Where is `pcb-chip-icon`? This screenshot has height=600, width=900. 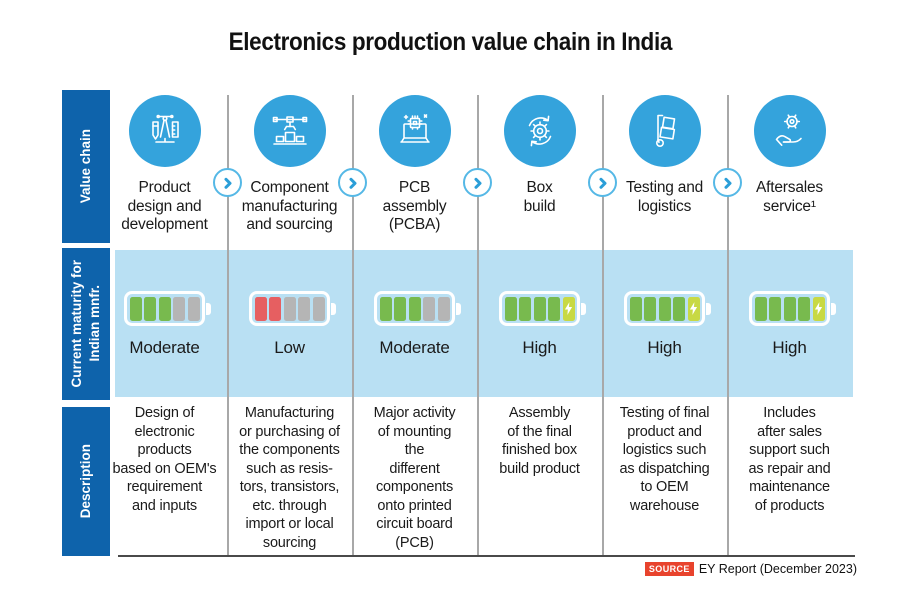 pcb-chip-icon is located at coordinates (414, 131).